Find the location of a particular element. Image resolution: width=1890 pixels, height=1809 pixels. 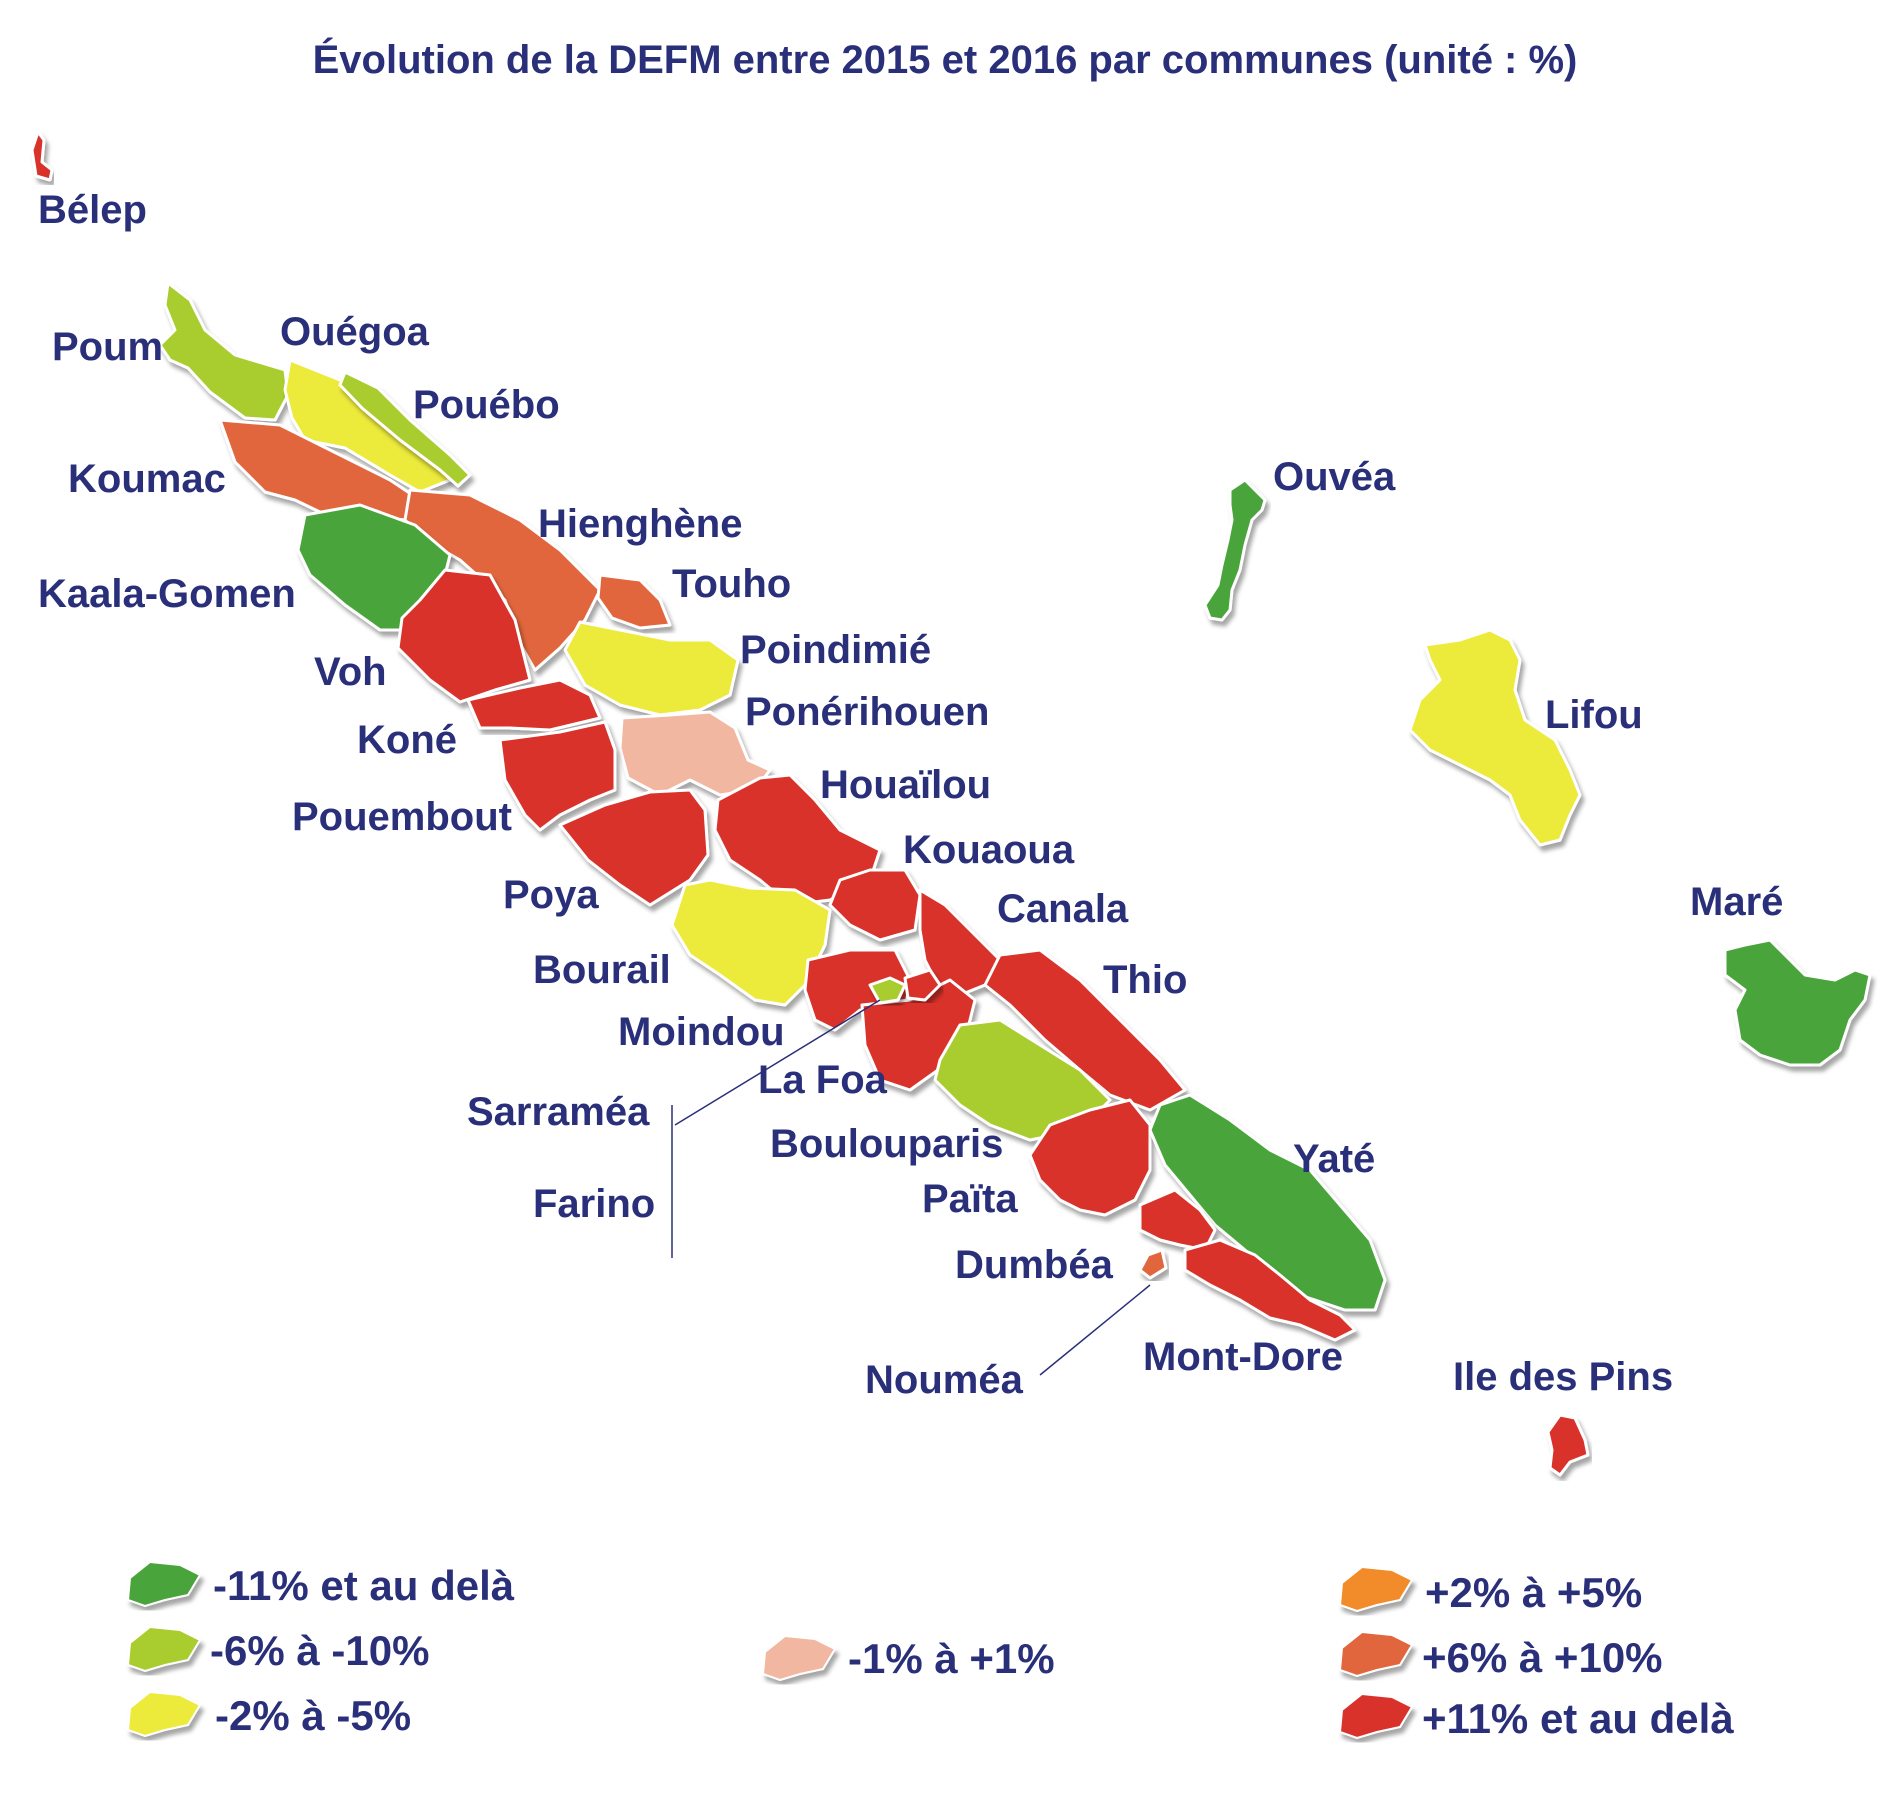

label-pouebo: Pouébo is located at coordinates (486, 405).